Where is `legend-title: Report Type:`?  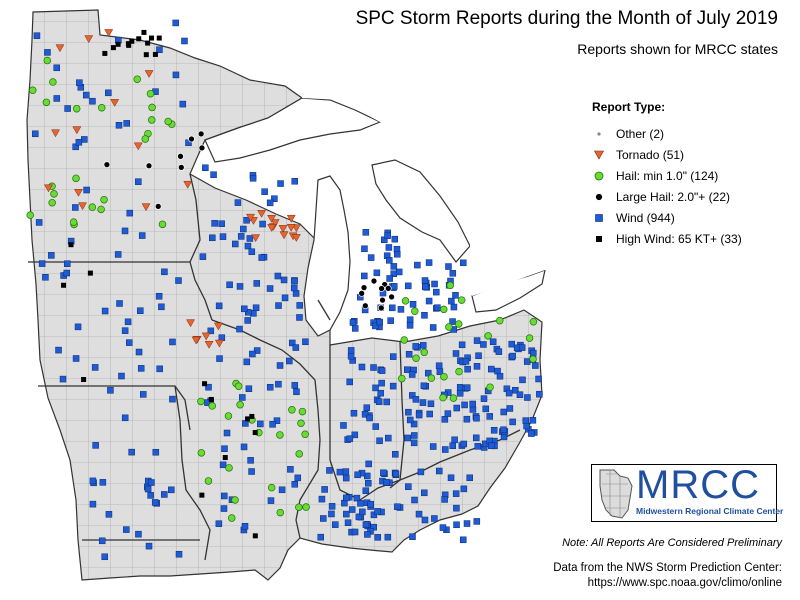 legend-title: Report Type: is located at coordinates (629, 107).